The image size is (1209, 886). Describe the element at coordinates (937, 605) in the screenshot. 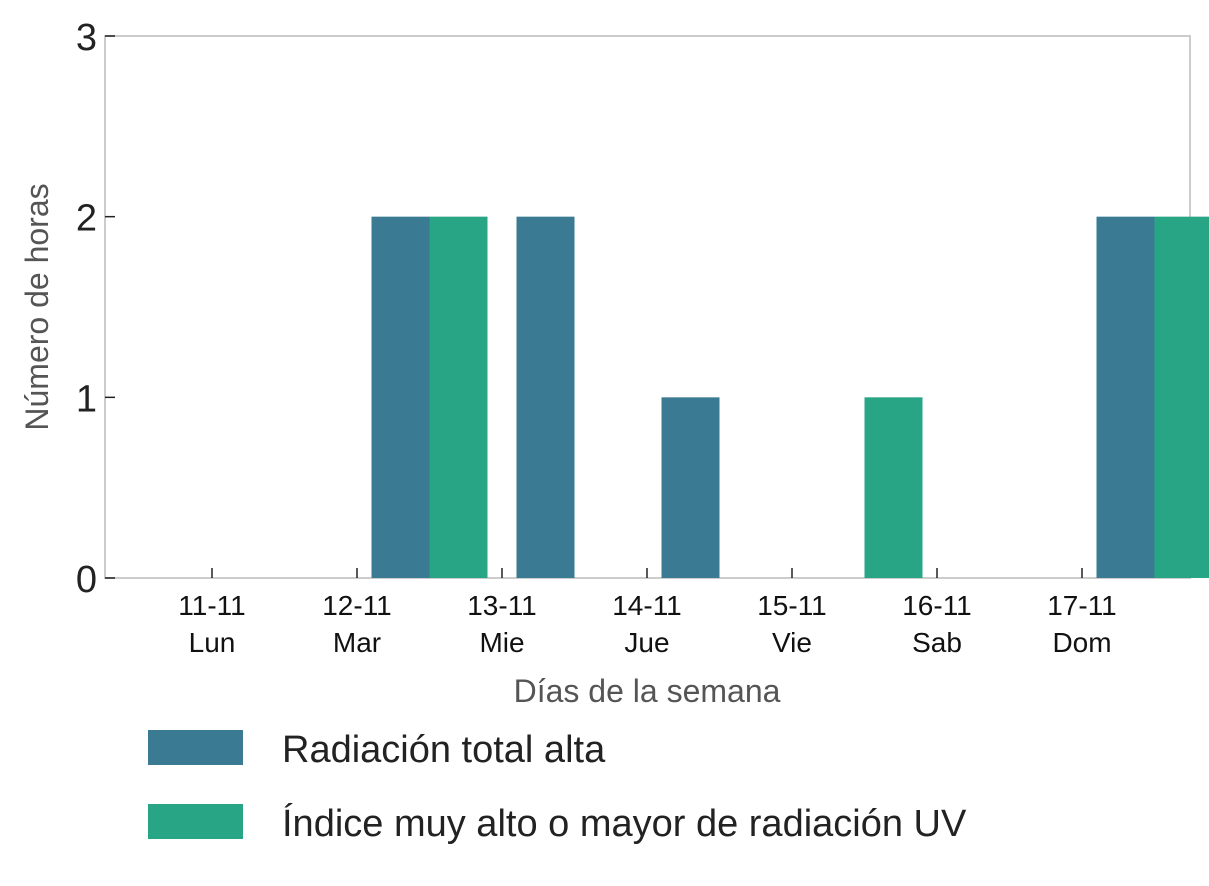

I see `x-tick-label-date: 16-11` at that location.